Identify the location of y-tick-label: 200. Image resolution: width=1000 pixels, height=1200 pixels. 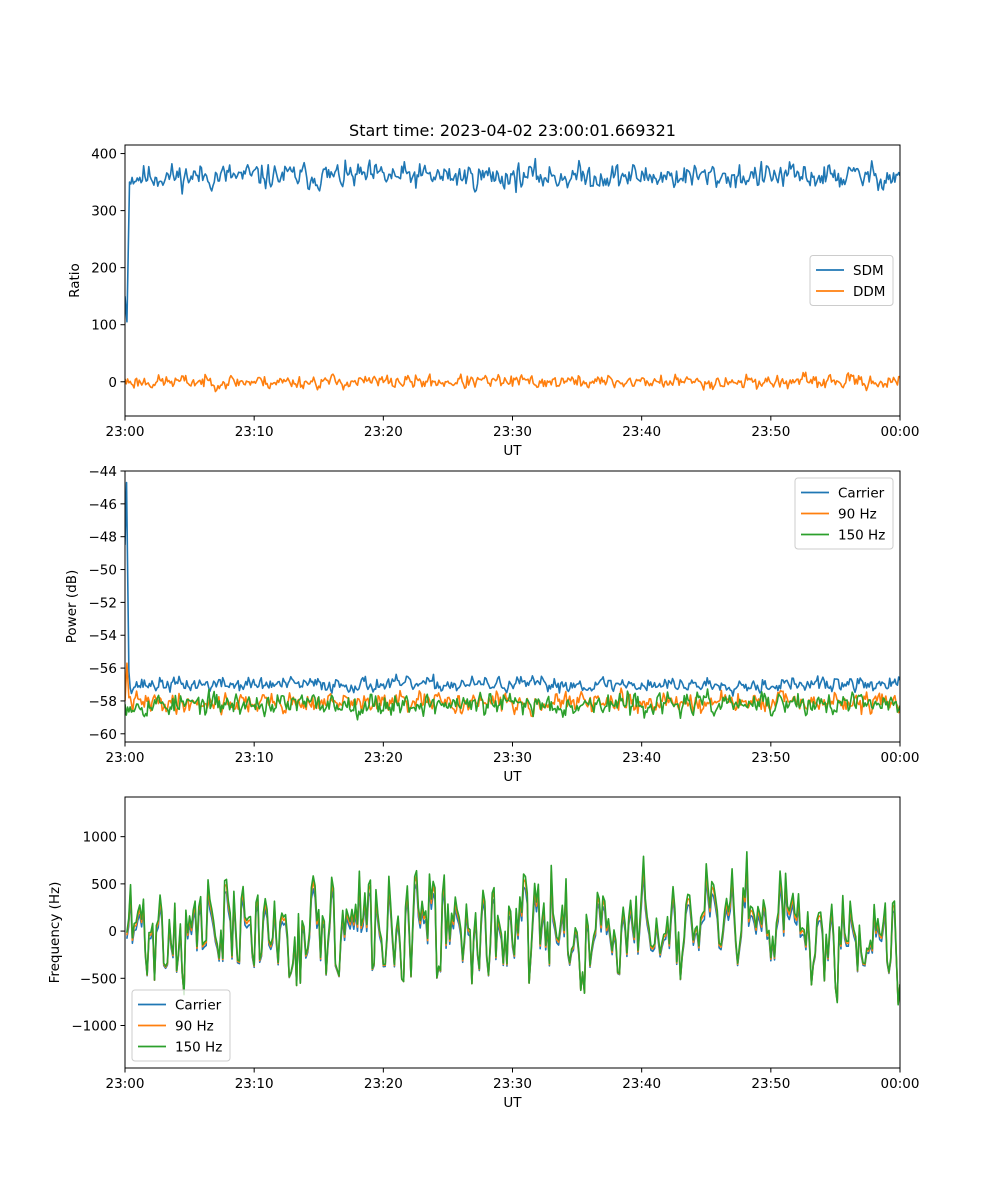
(104, 269).